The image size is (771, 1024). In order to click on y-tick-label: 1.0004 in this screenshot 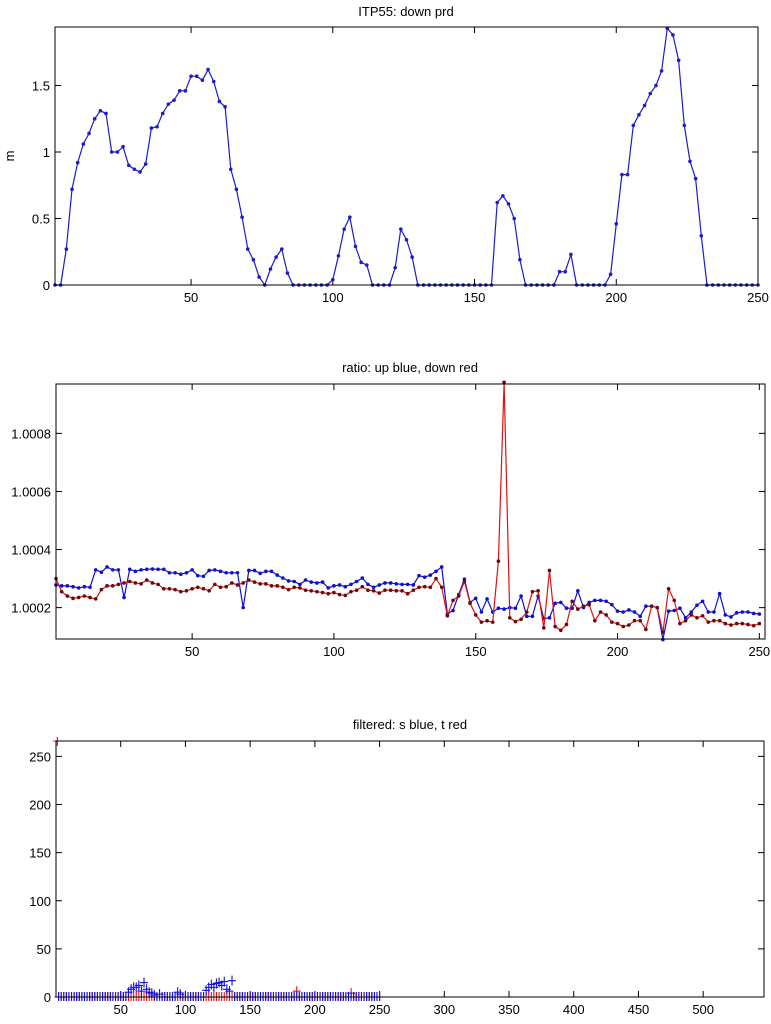, I will do `click(31, 550)`.